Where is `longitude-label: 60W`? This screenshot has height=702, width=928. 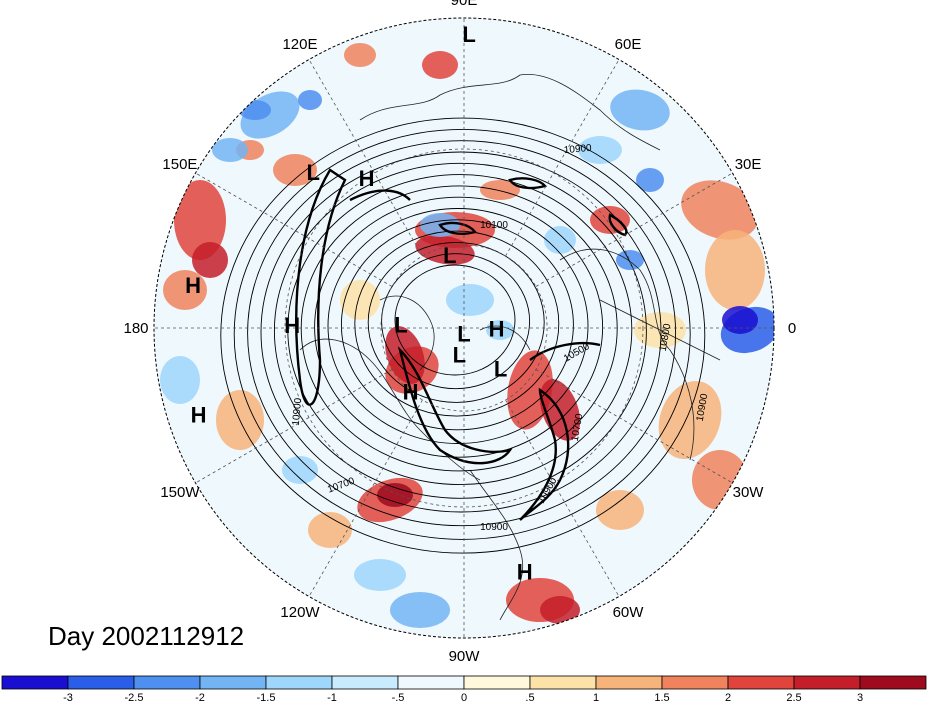 longitude-label: 60W is located at coordinates (629, 612).